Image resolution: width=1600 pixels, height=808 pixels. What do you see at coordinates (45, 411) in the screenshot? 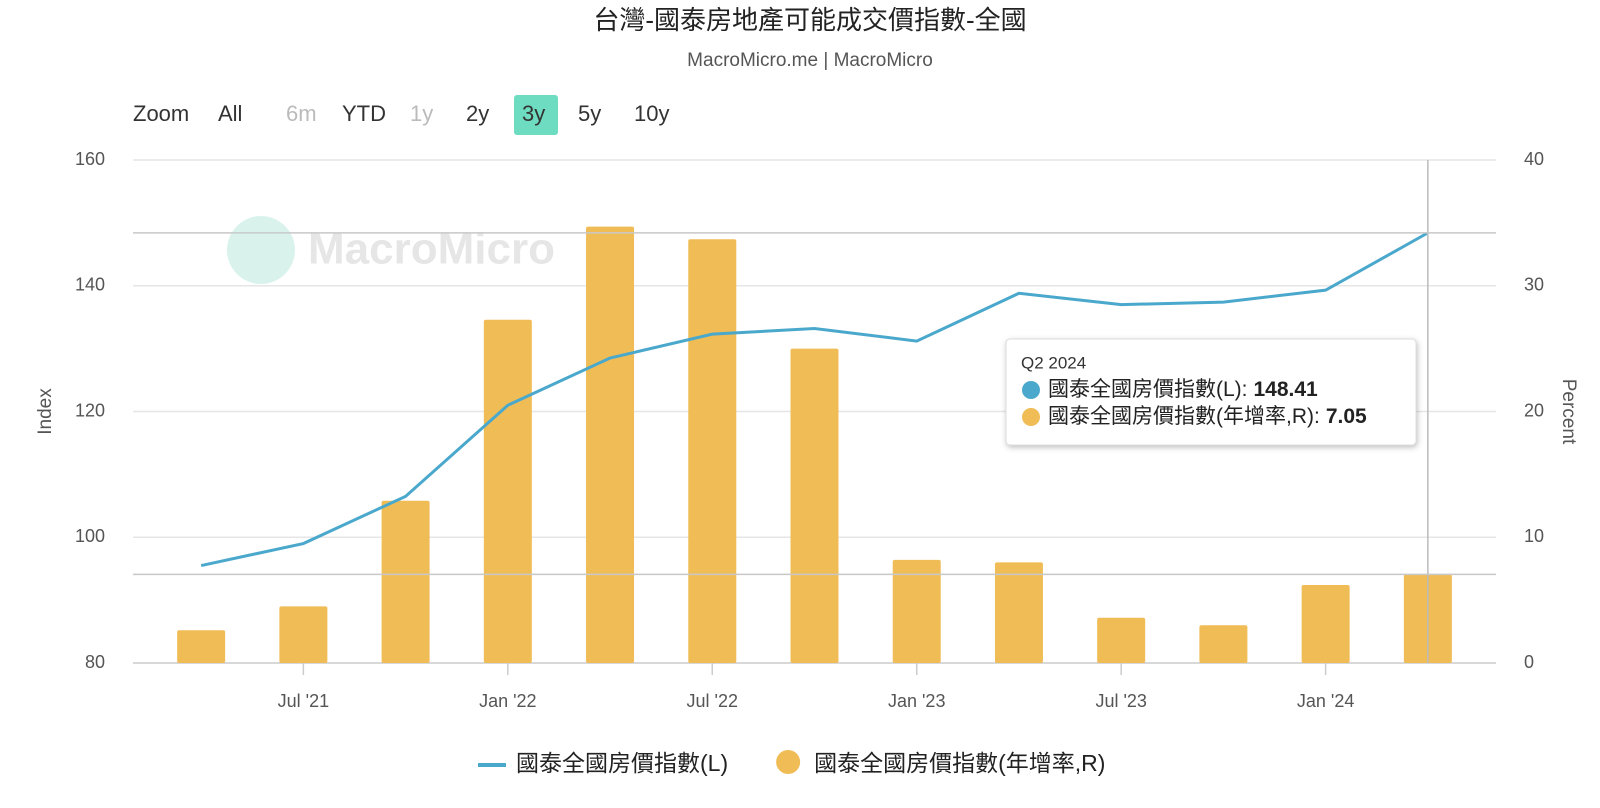
I see `y-axis-title: Index` at bounding box center [45, 411].